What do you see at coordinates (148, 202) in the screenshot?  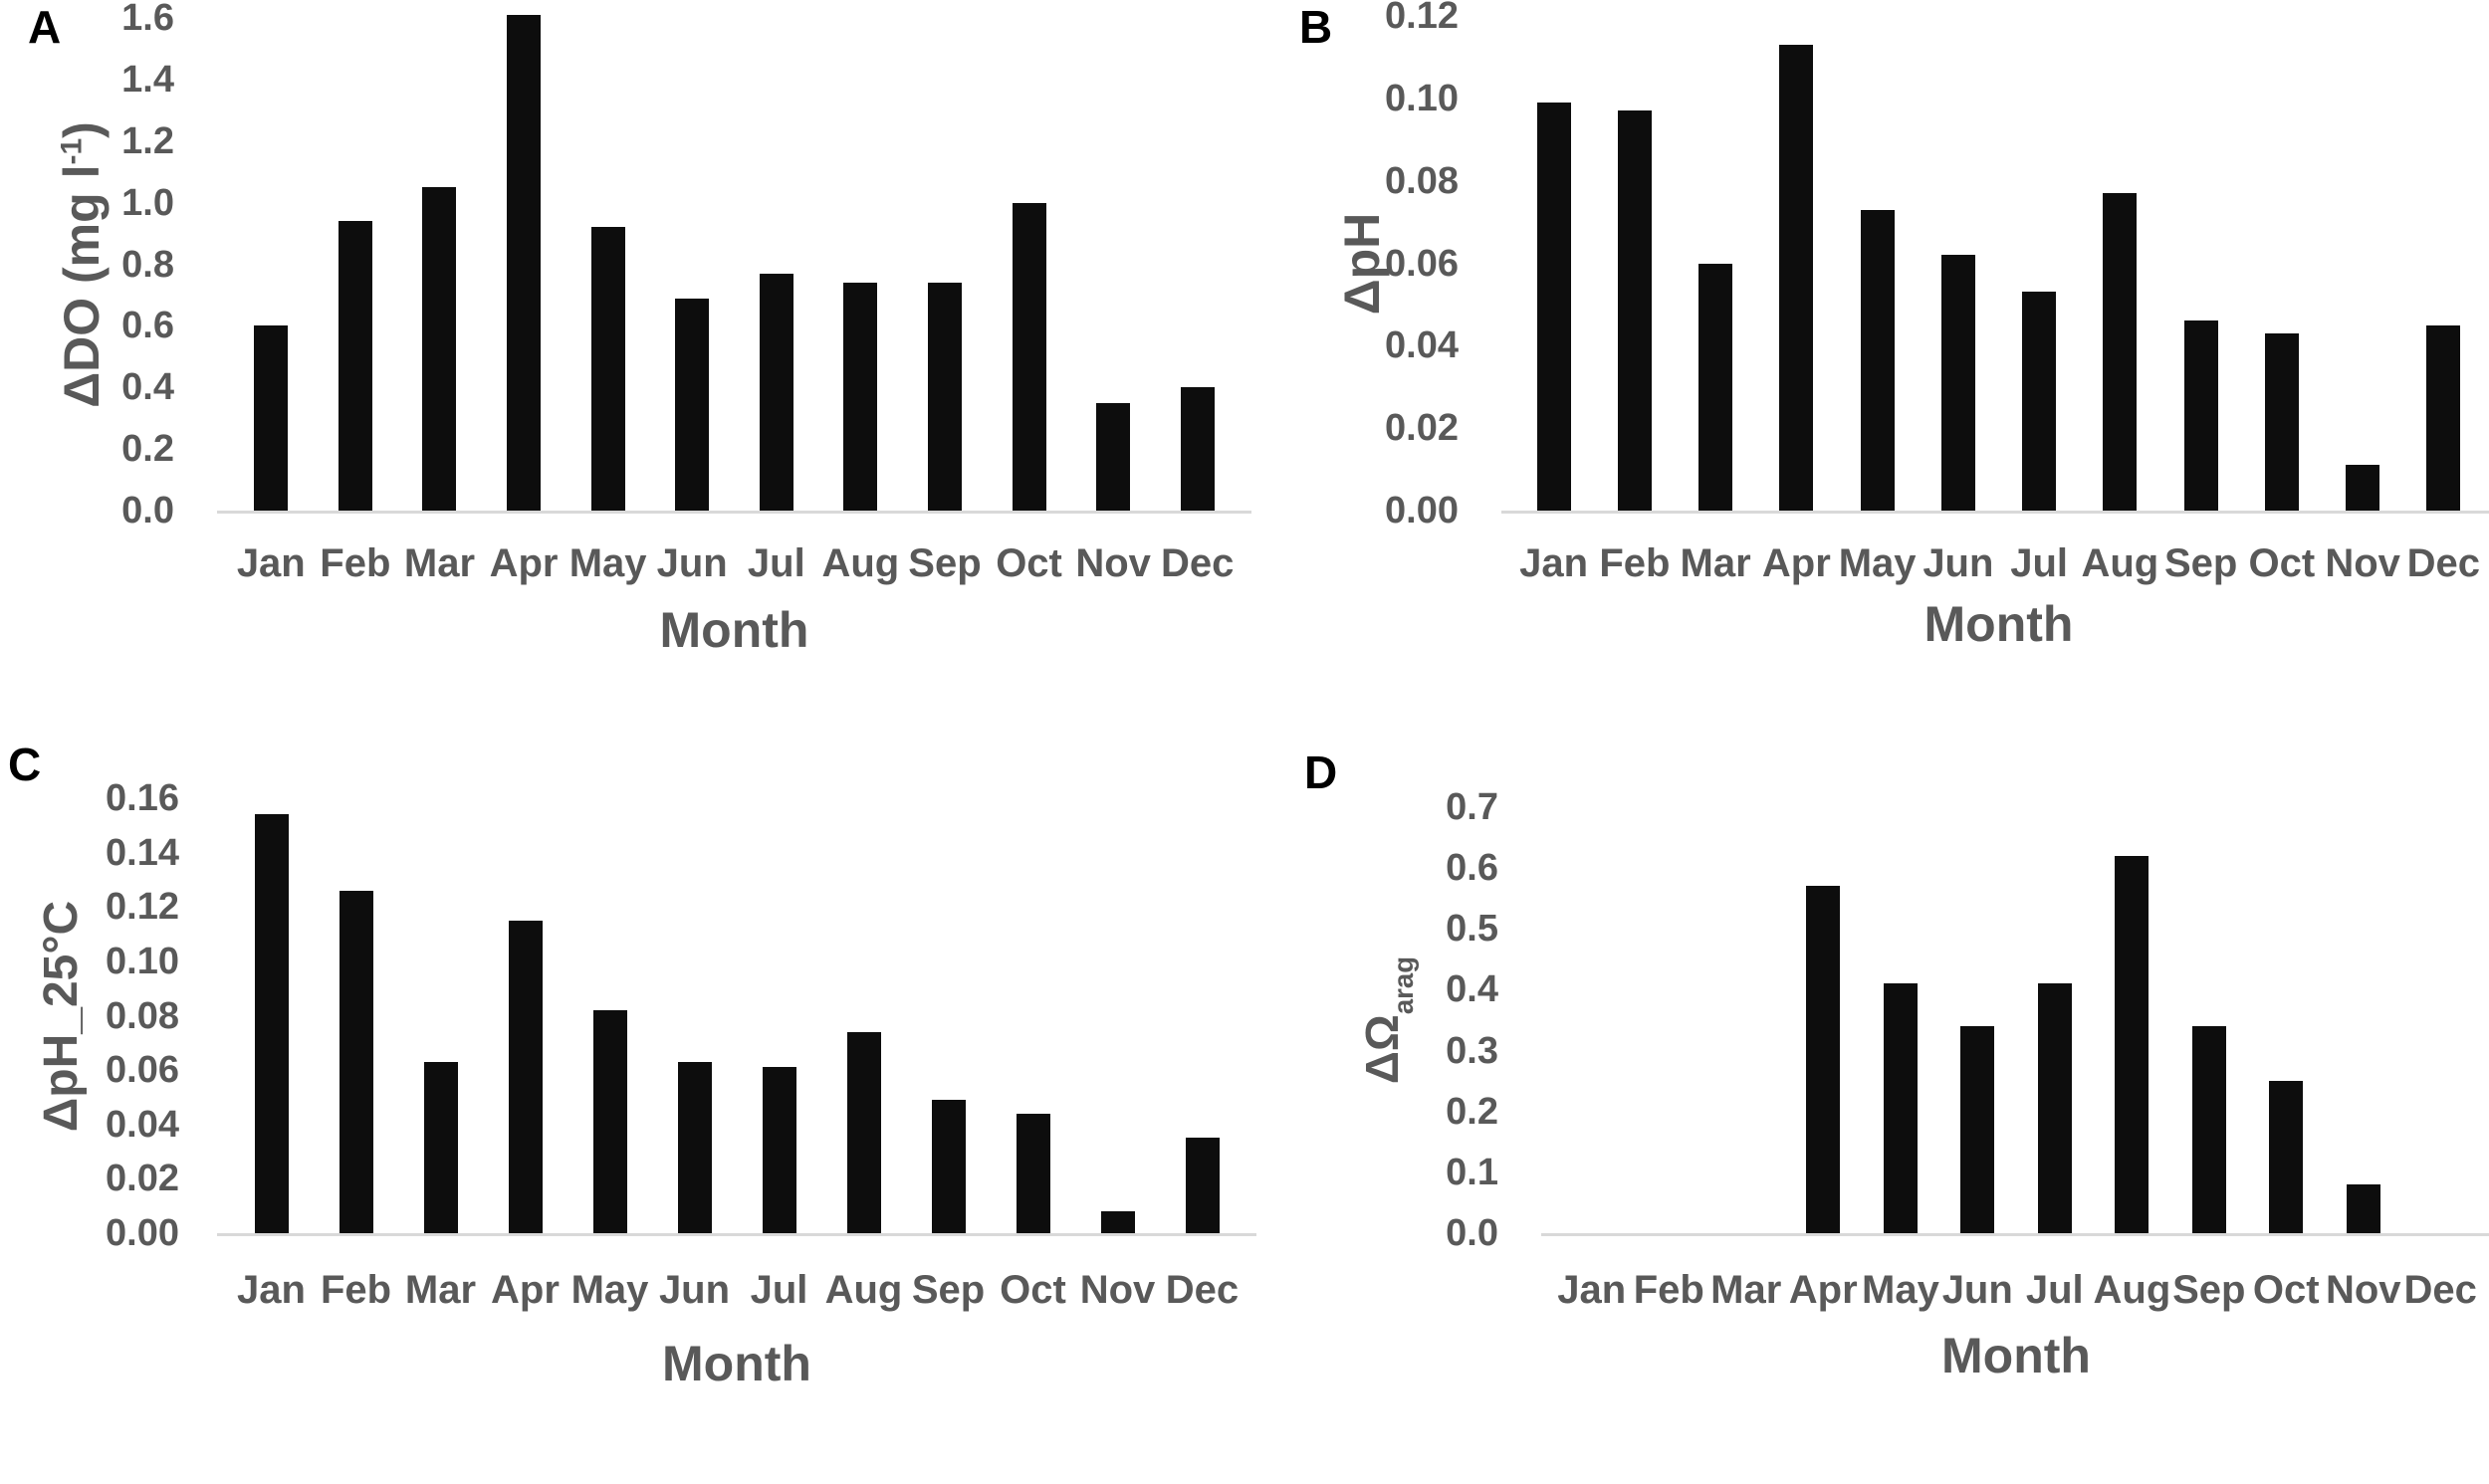 I see `y-tick-label: 1.0` at bounding box center [148, 202].